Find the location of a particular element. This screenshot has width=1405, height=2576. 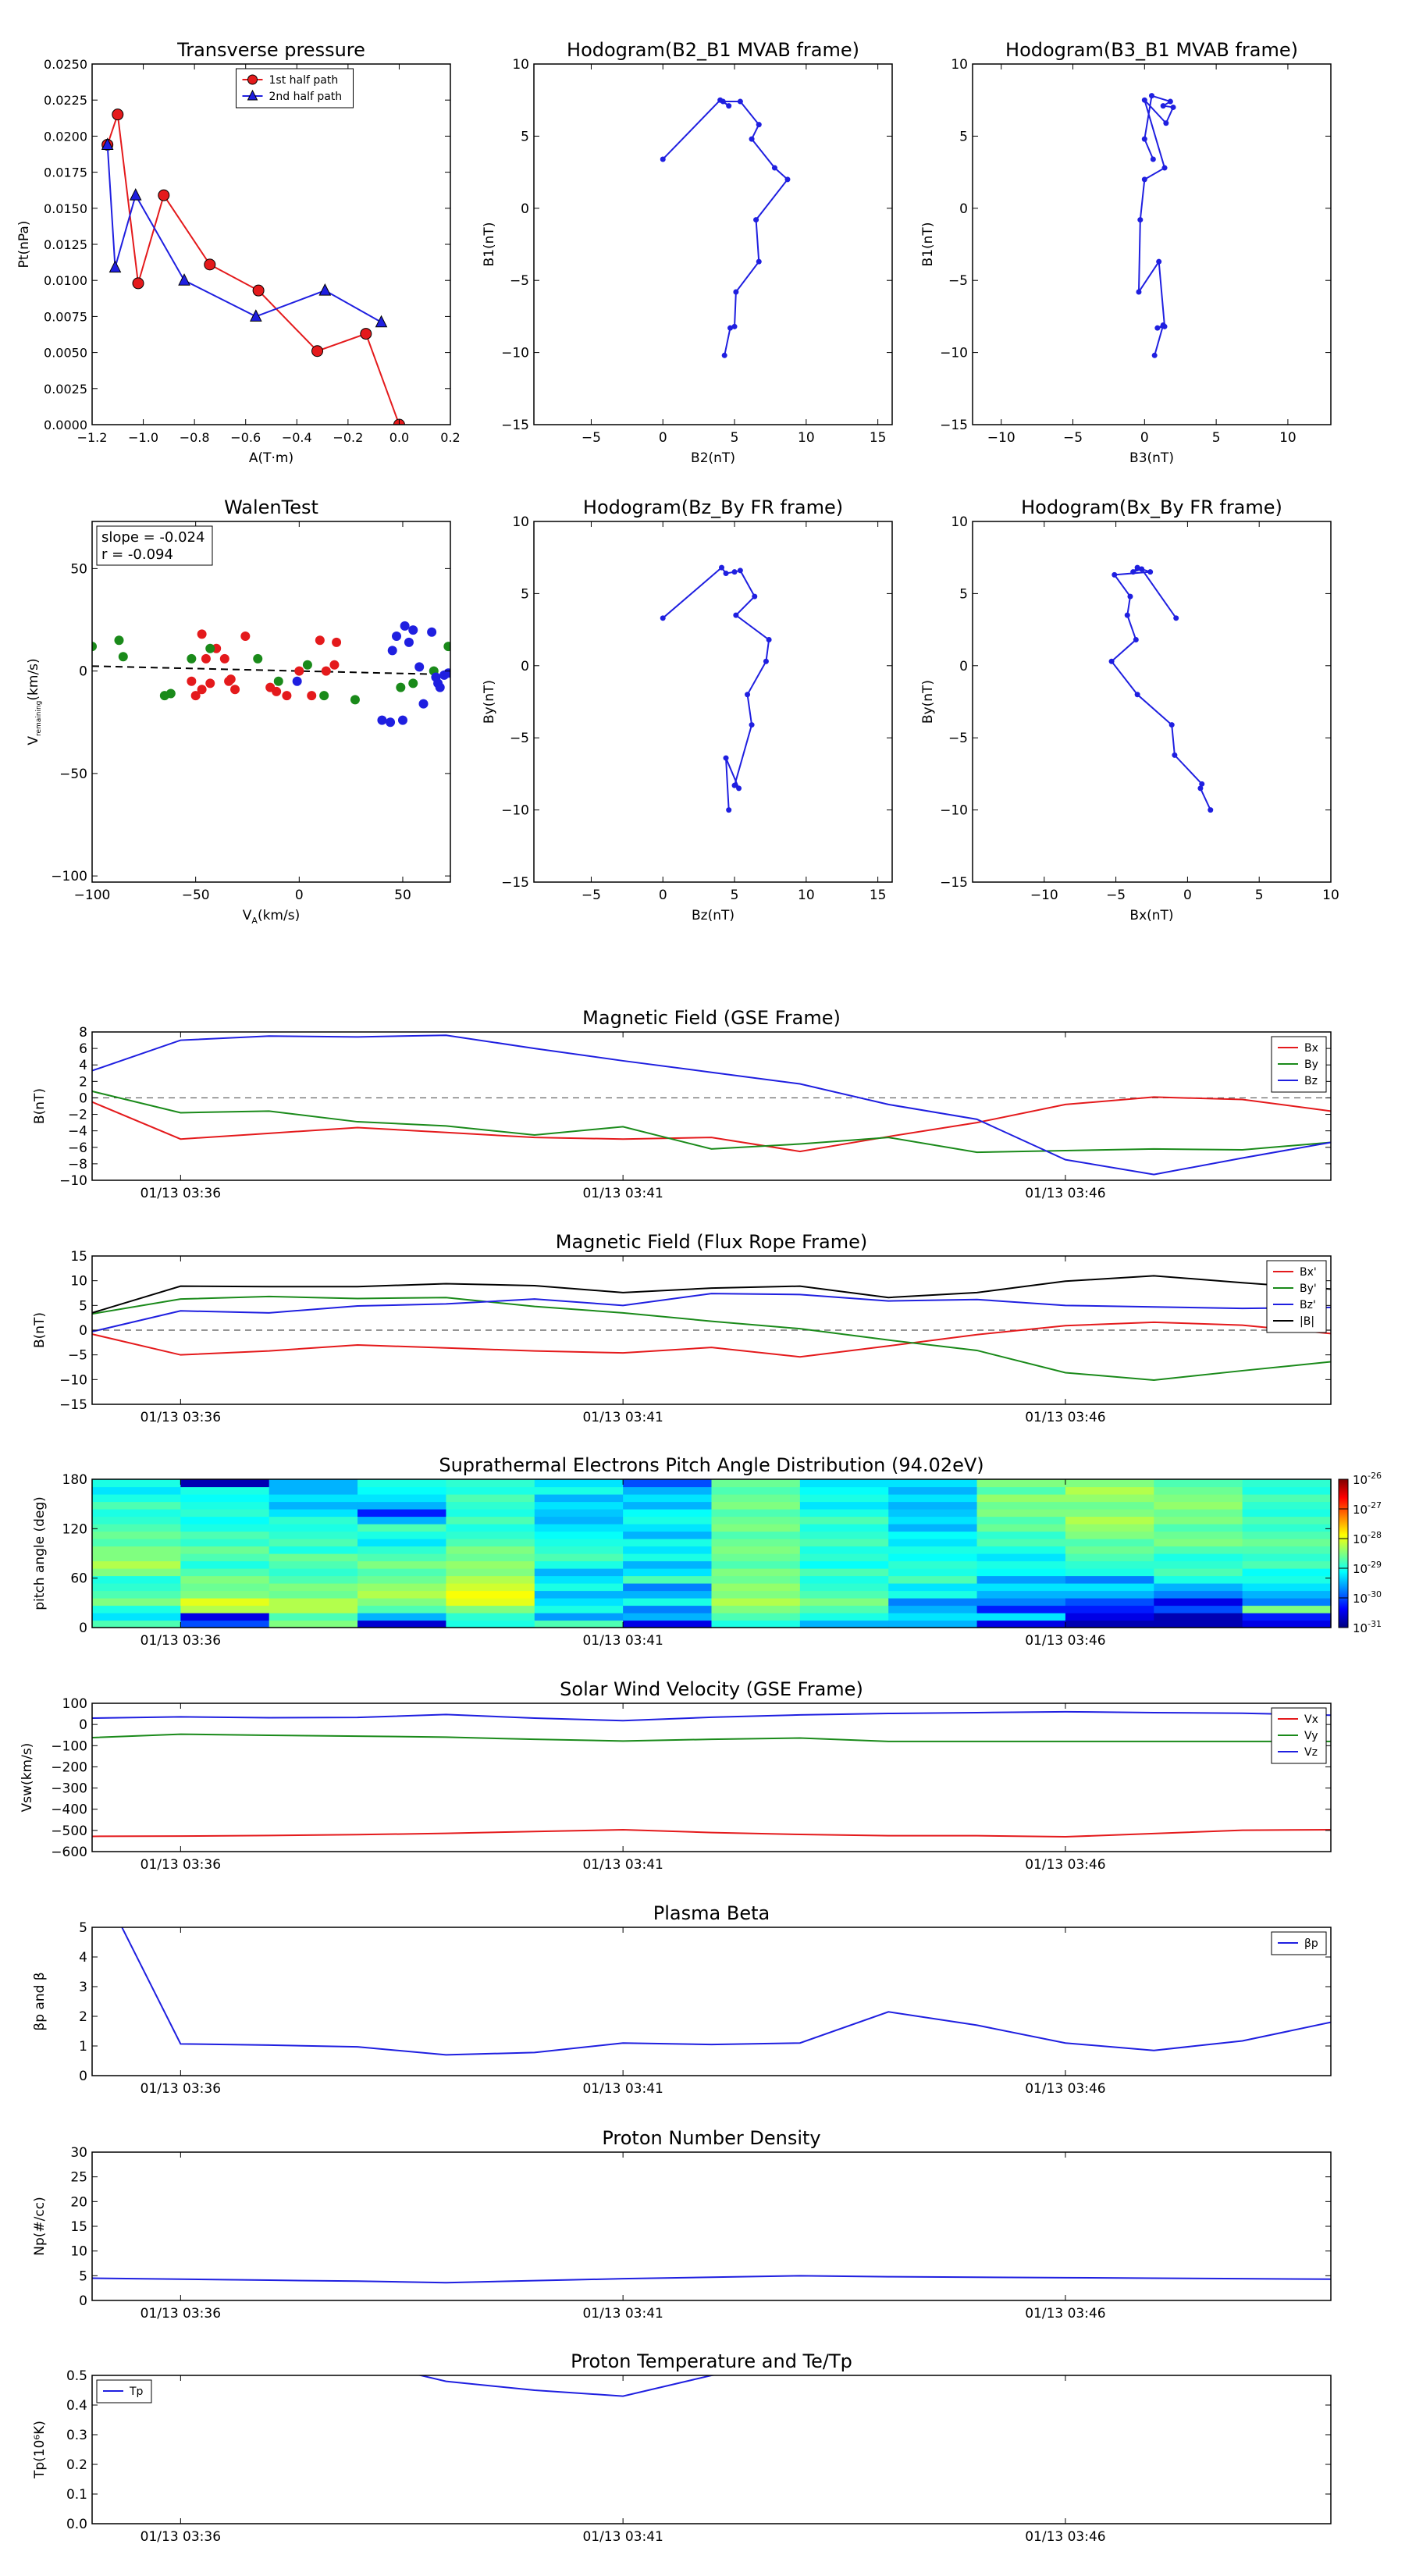

x-axis-label: B3(nT) is located at coordinates (1151, 458).